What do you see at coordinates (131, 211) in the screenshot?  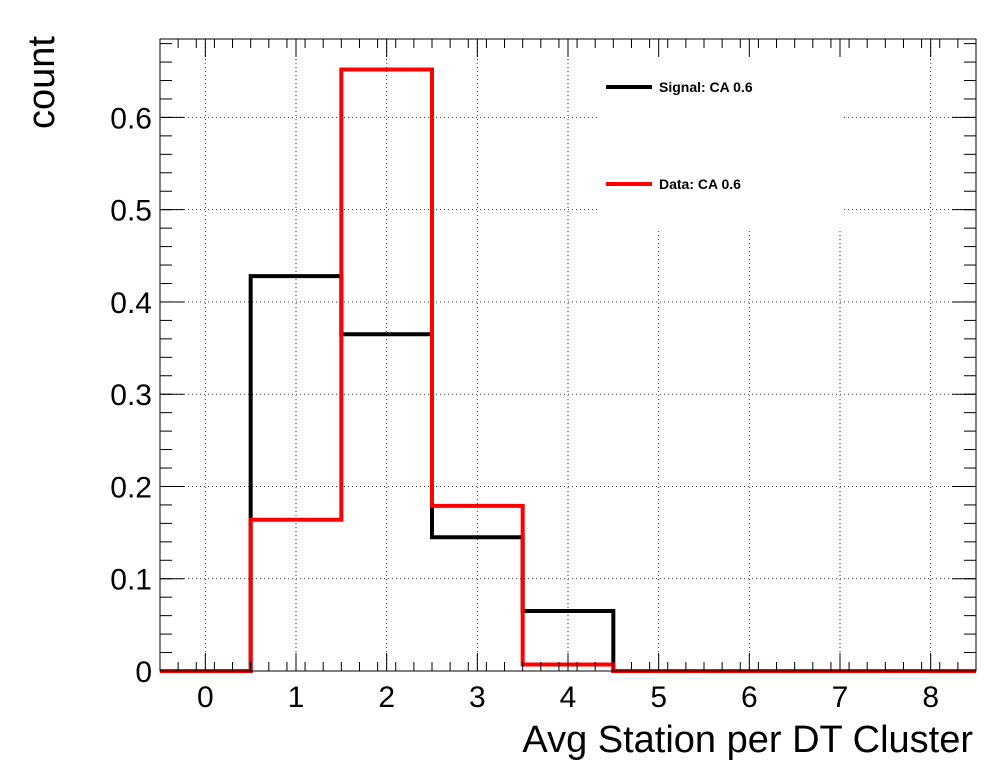 I see `y-tick-label: 0.5` at bounding box center [131, 211].